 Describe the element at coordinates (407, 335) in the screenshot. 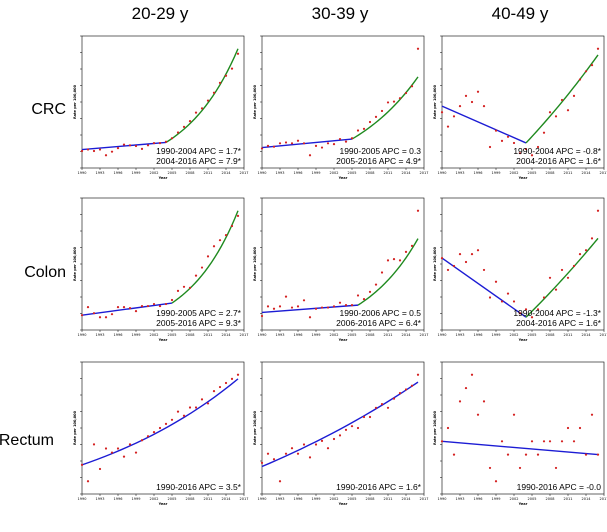

I see `x-tick-label: 2014` at that location.